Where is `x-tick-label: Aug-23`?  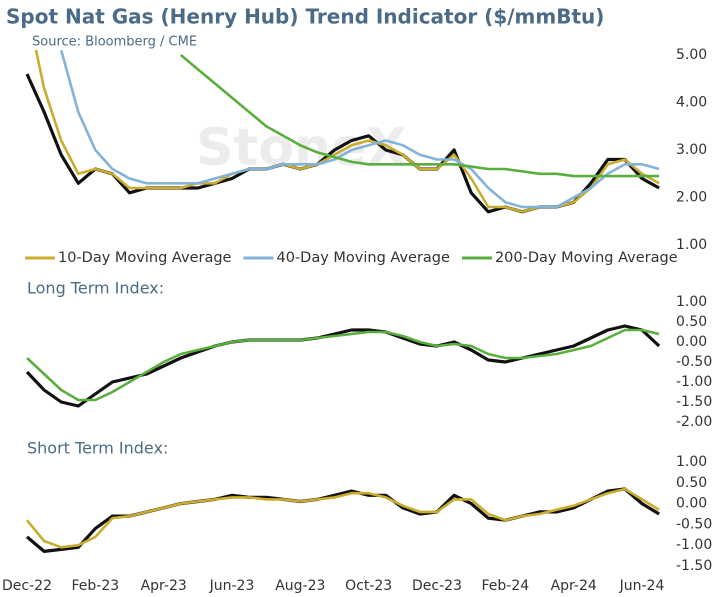 x-tick-label: Aug-23 is located at coordinates (300, 586).